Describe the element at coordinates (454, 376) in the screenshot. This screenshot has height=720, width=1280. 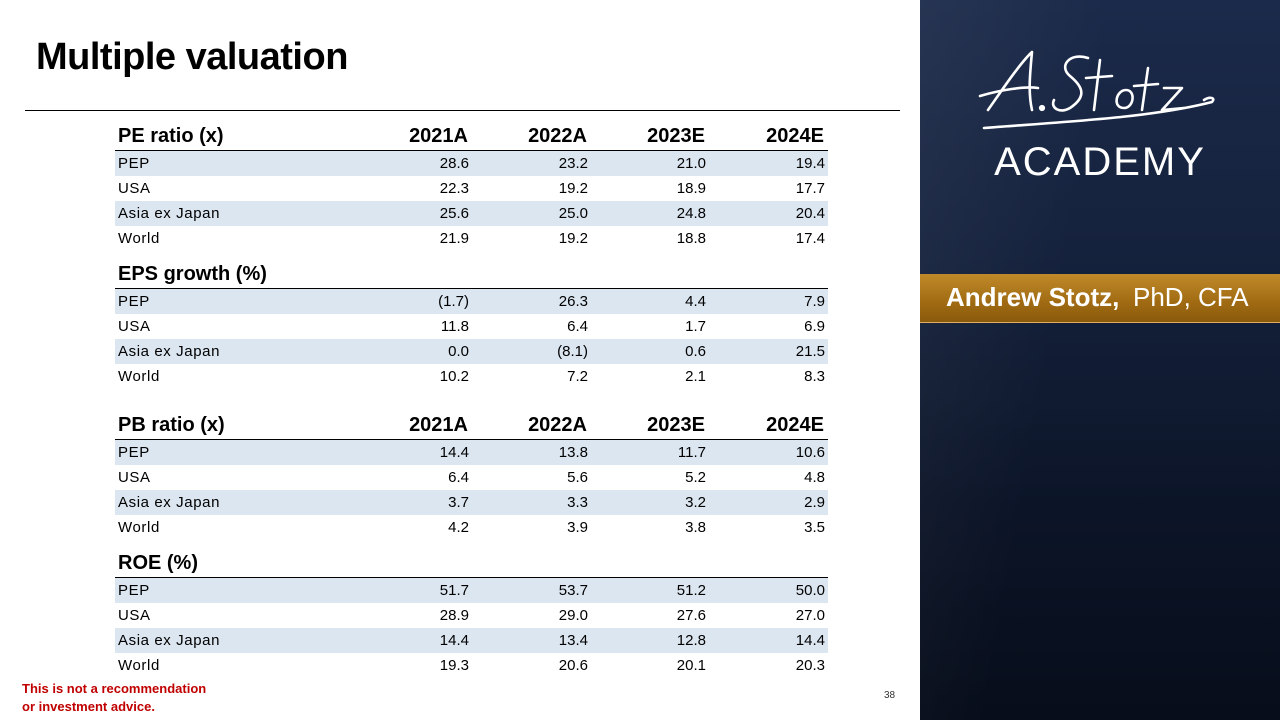
I see `cell: 10.2` at that location.